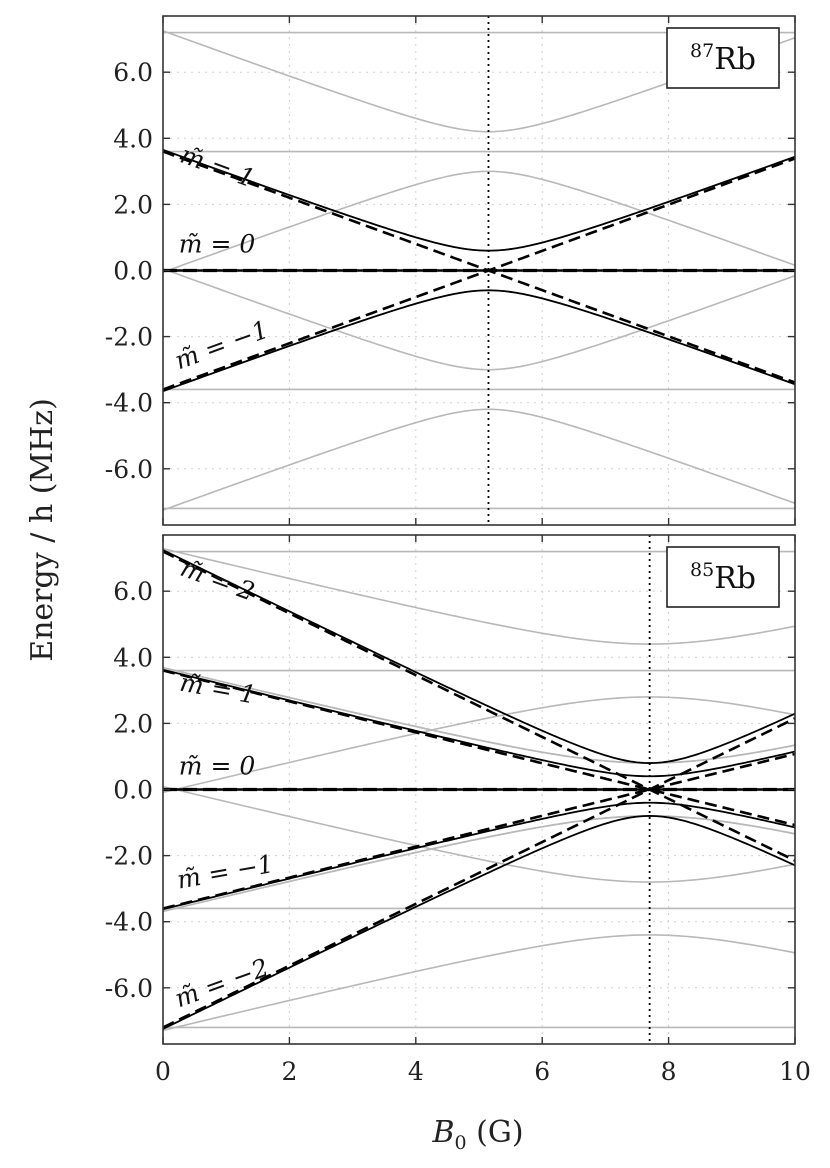  What do you see at coordinates (221, 983) in the screenshot?
I see `curve-label: m̃ = −2` at bounding box center [221, 983].